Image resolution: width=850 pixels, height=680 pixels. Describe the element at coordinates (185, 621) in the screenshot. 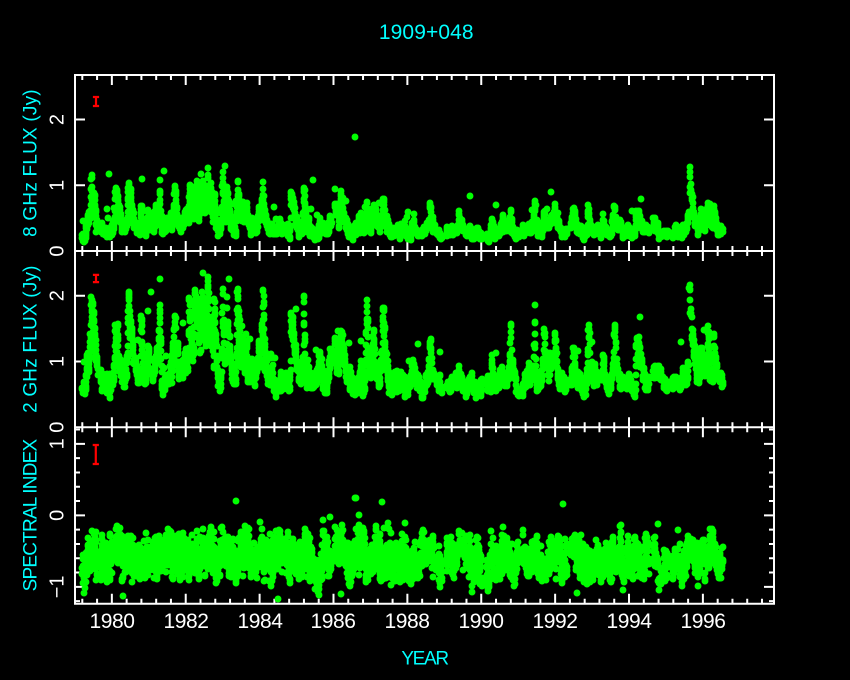

I see `svg-text: 1982` at that location.